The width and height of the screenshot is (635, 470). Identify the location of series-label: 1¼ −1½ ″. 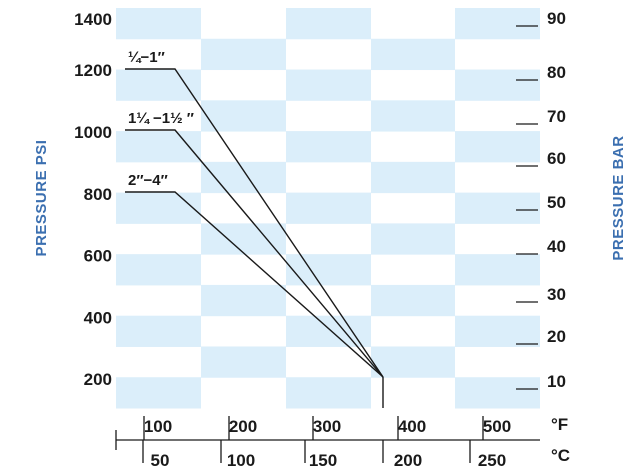
(161, 118).